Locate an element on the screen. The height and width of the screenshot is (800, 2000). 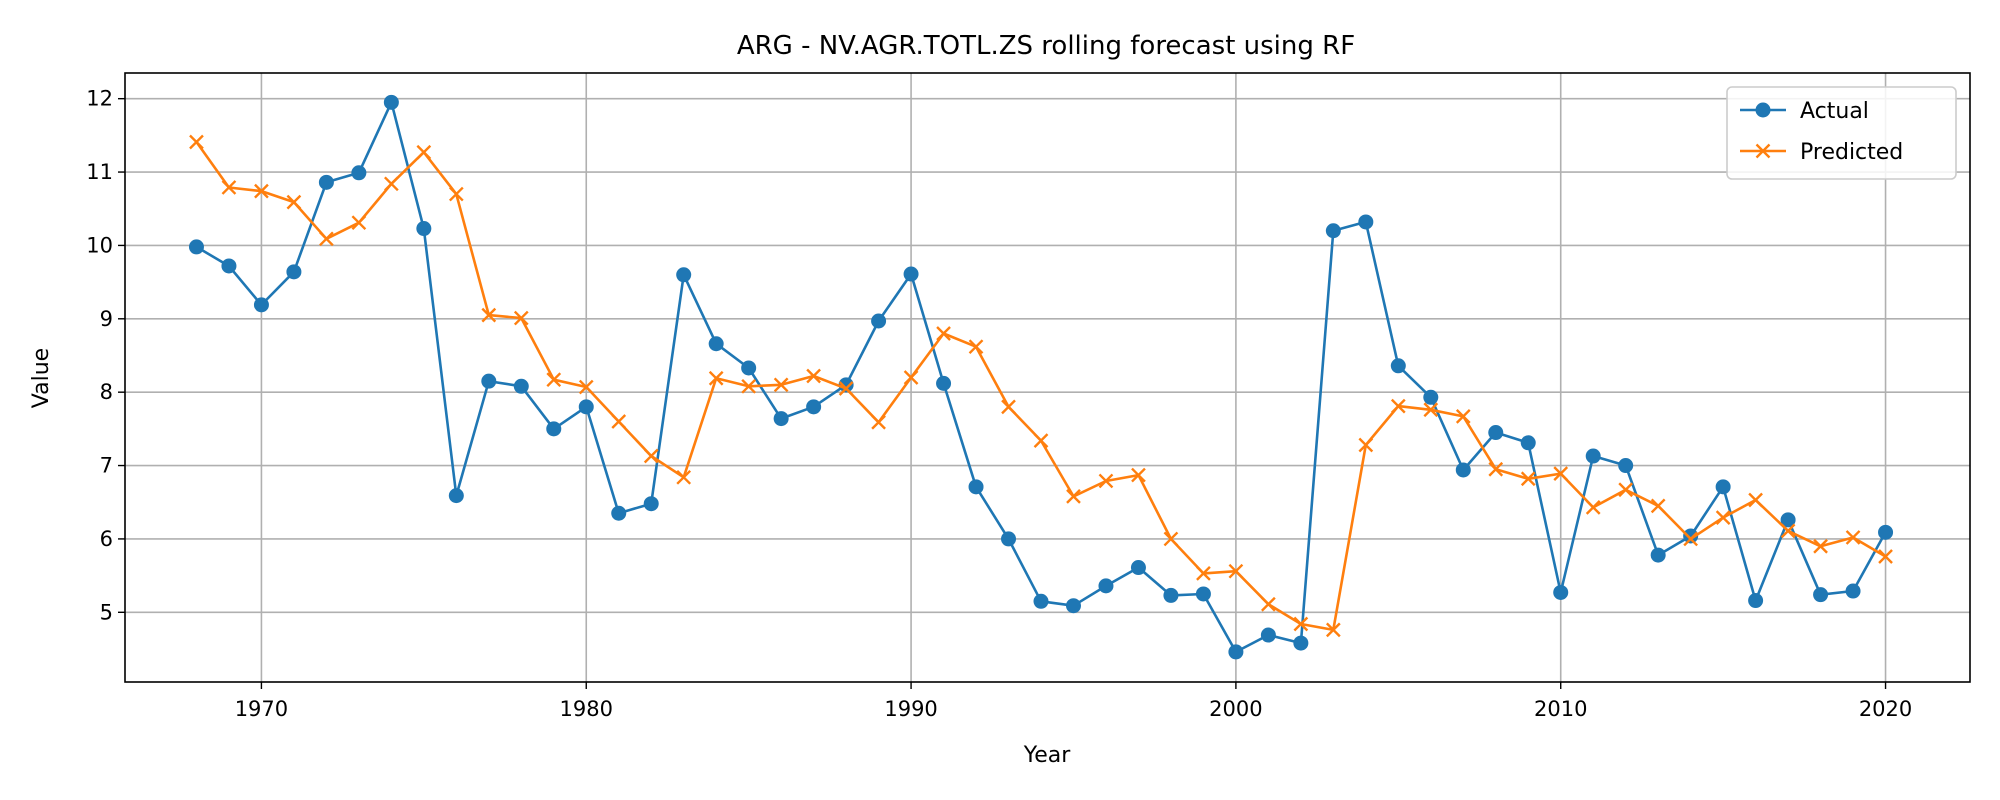
y-tick-label: 7 is located at coordinates (106, 466).